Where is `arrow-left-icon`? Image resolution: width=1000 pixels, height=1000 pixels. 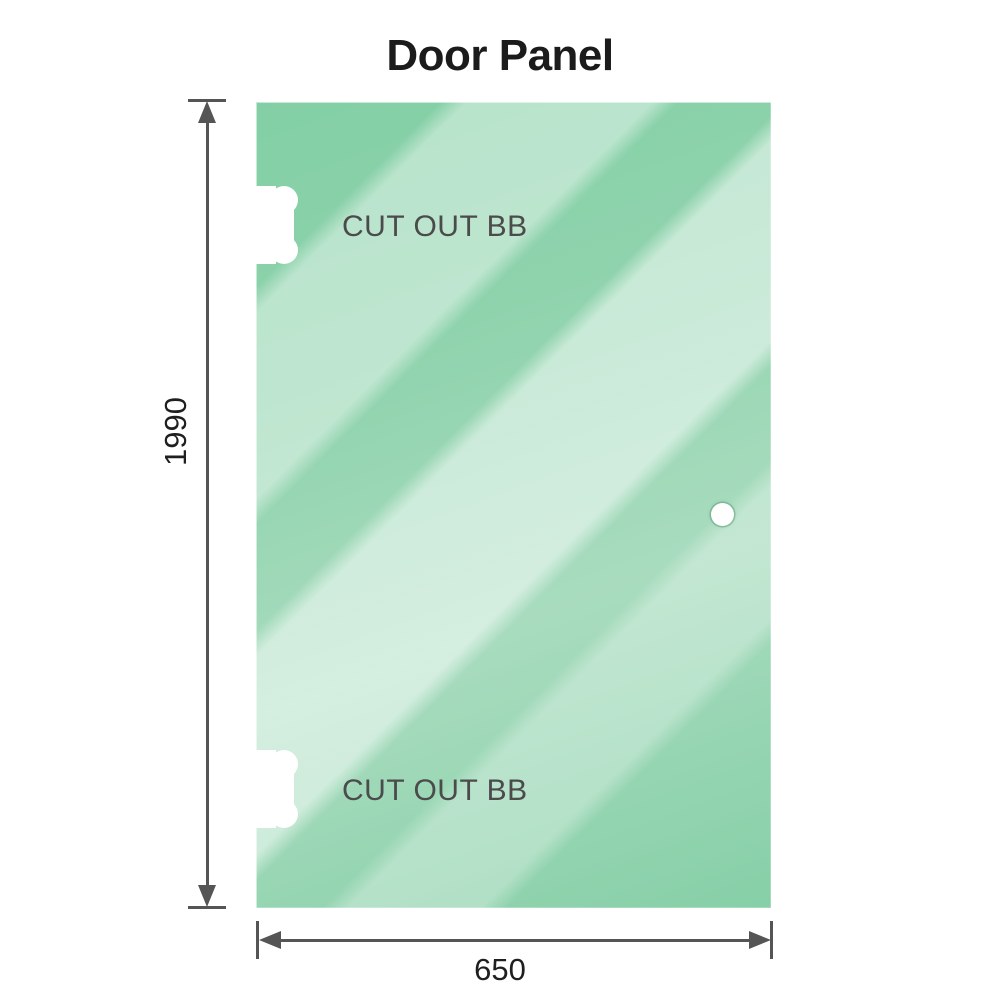 arrow-left-icon is located at coordinates (270, 940).